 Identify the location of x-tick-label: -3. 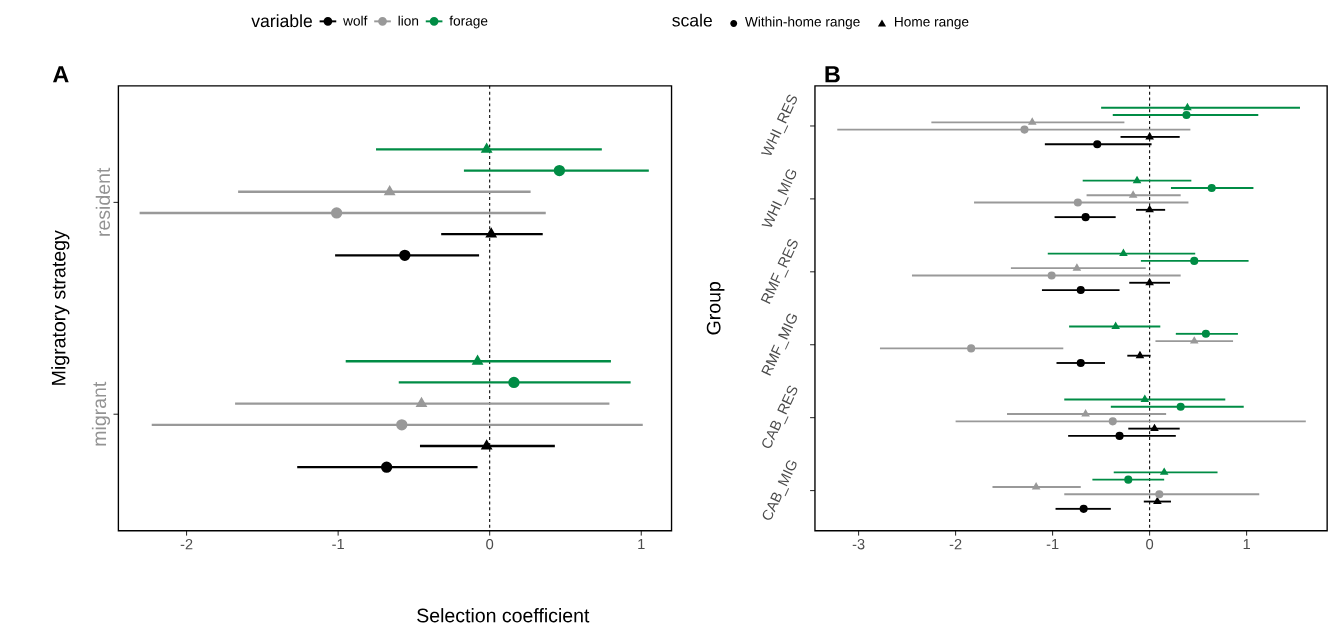
(858, 544).